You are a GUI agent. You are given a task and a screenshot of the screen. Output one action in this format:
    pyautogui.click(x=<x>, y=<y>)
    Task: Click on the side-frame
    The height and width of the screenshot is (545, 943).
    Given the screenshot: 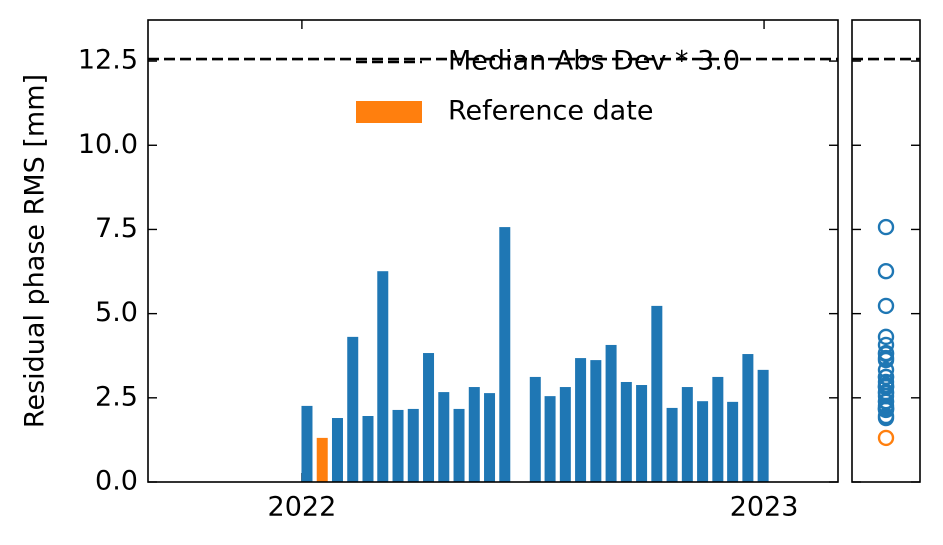 What is the action you would take?
    pyautogui.click(x=886, y=251)
    